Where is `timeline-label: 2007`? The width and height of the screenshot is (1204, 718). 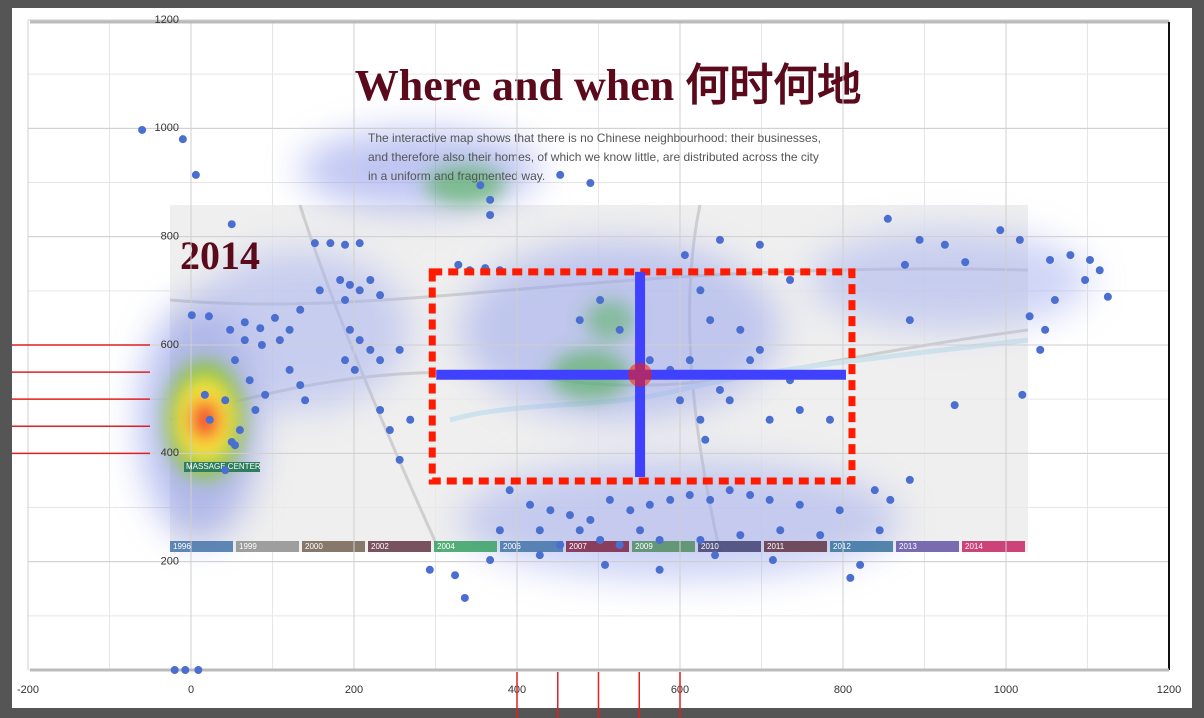
timeline-label: 2007 is located at coordinates (578, 546).